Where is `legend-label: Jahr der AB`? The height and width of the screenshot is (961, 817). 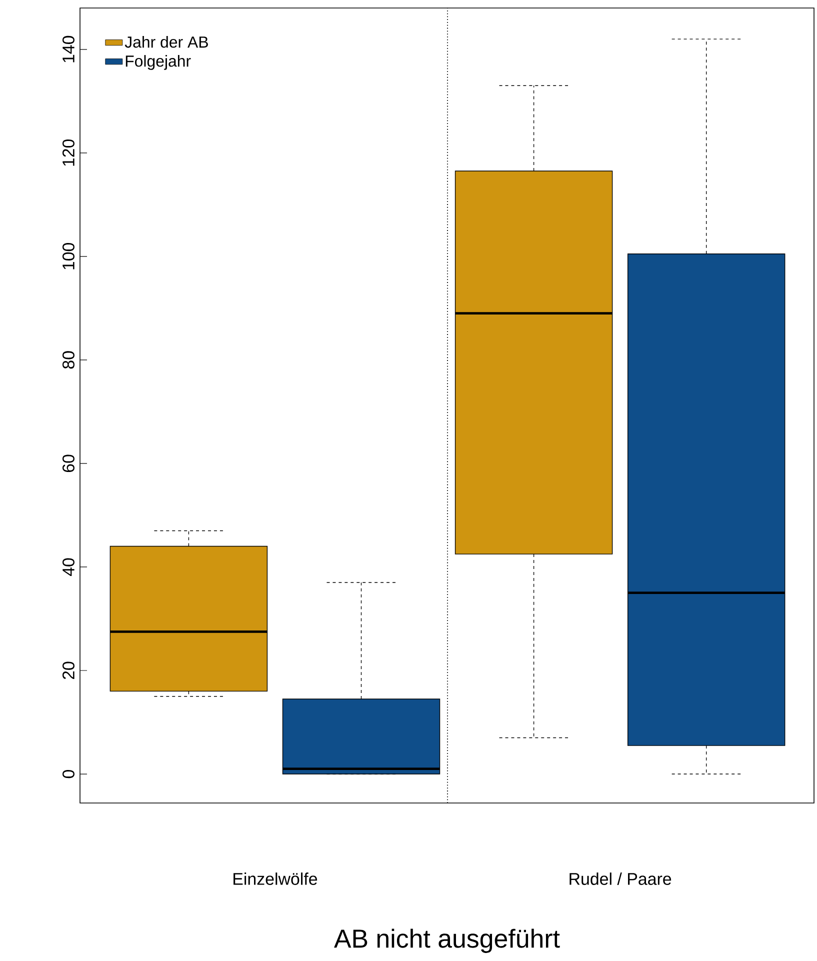
legend-label: Jahr der AB is located at coordinates (166, 42).